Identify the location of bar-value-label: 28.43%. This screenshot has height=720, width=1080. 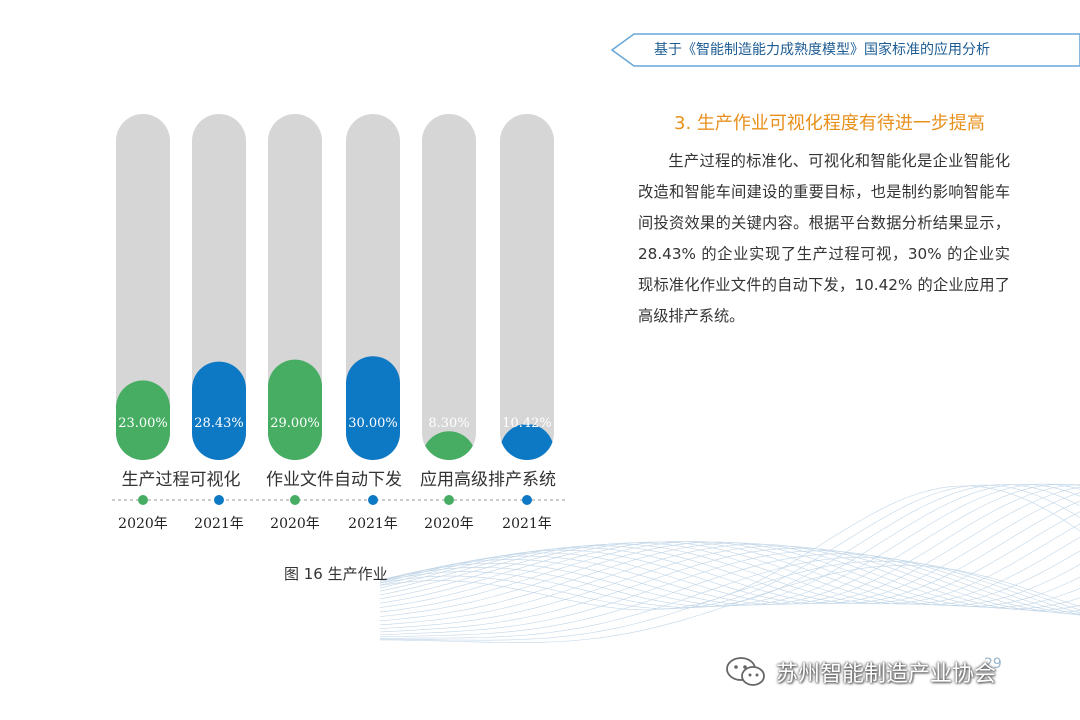
(219, 423).